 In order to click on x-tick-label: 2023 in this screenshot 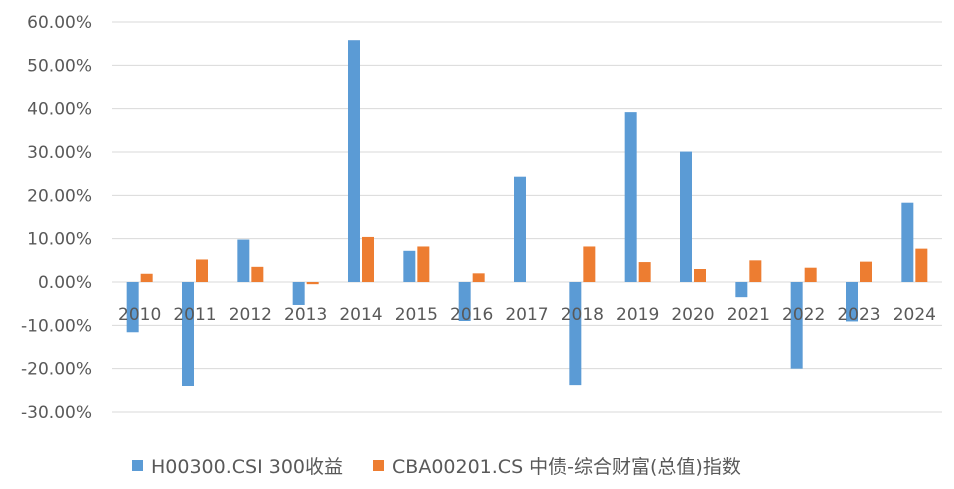, I will do `click(858, 315)`.